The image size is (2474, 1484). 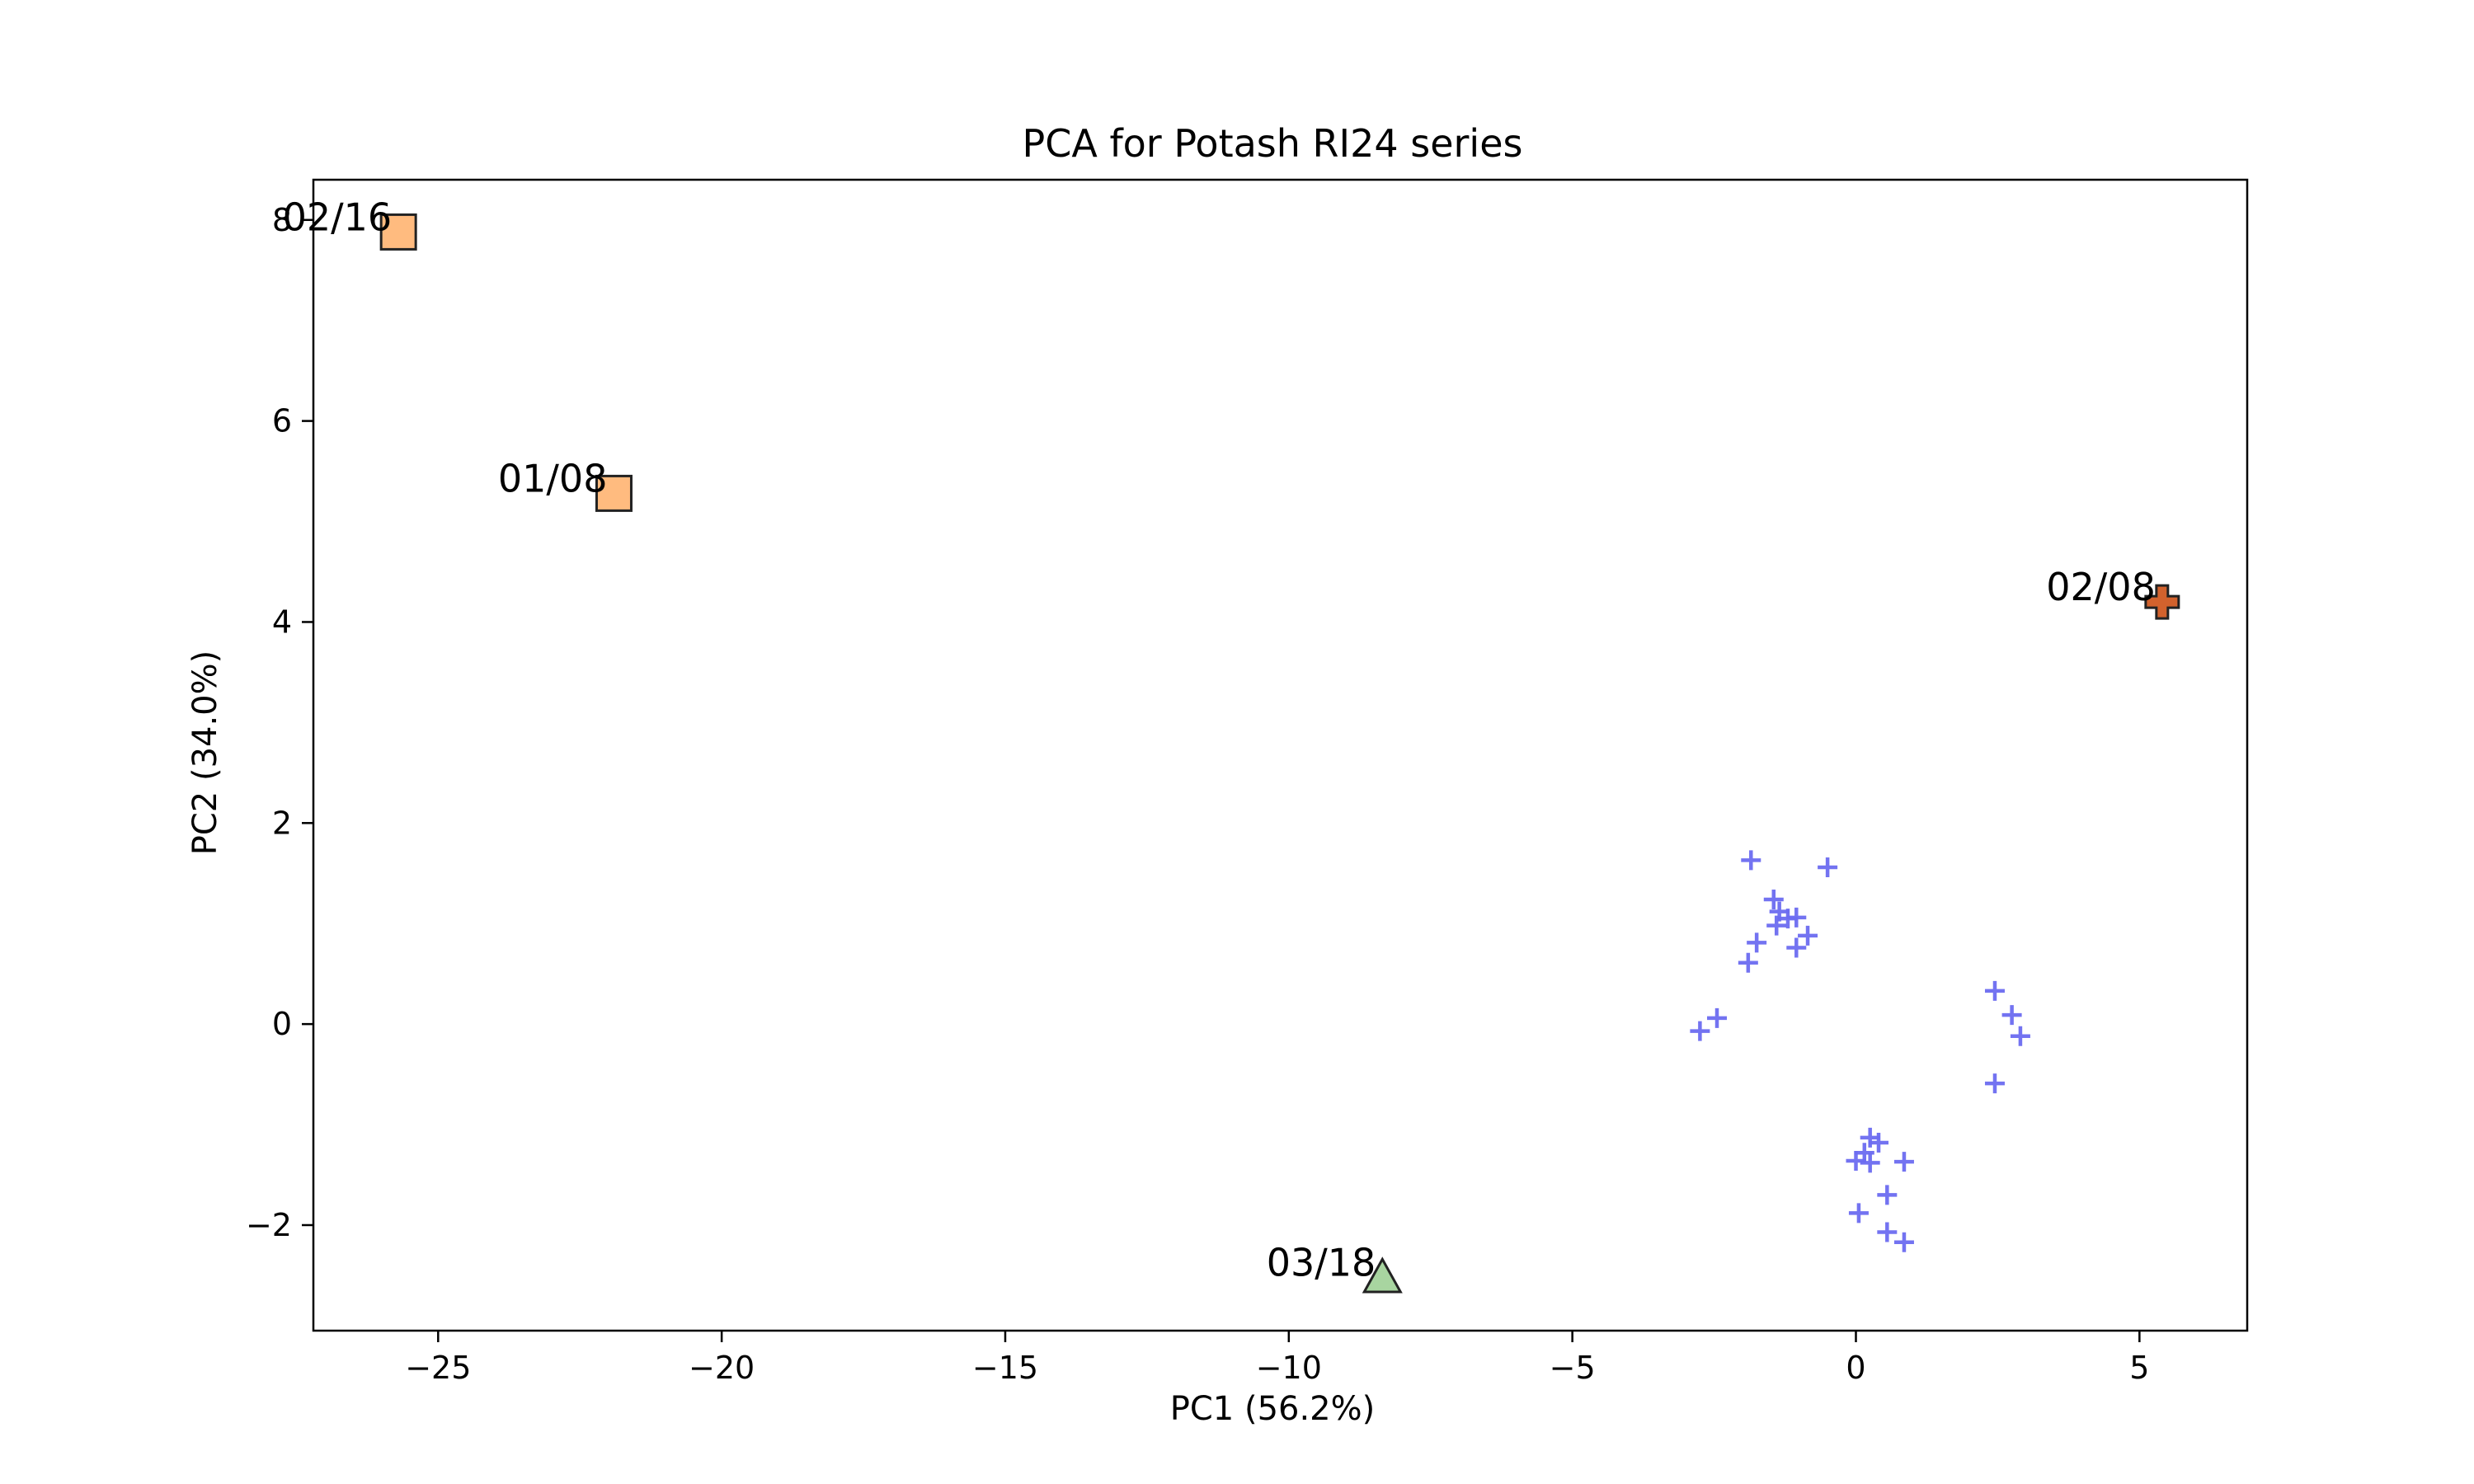 I want to click on cross-point, so click(x=2162, y=602).